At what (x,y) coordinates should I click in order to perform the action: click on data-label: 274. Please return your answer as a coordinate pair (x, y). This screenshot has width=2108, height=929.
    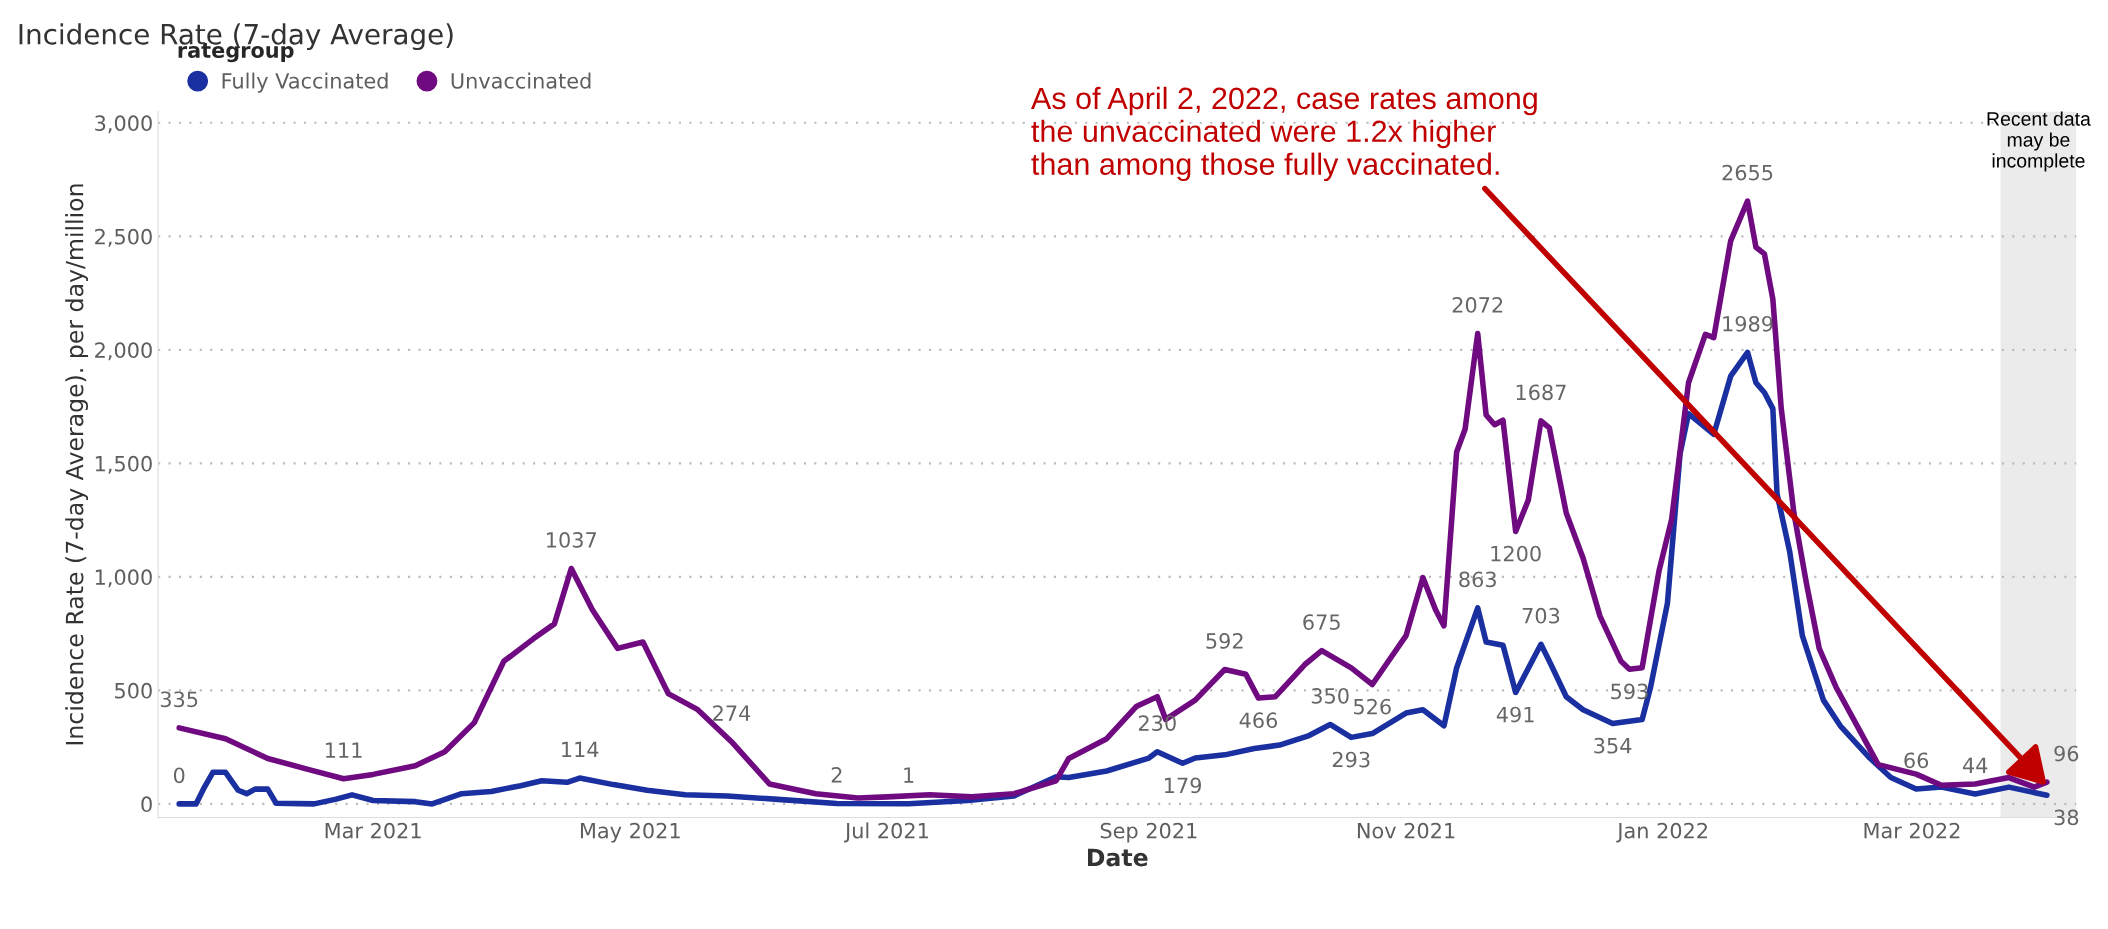
    Looking at the image, I should click on (732, 713).